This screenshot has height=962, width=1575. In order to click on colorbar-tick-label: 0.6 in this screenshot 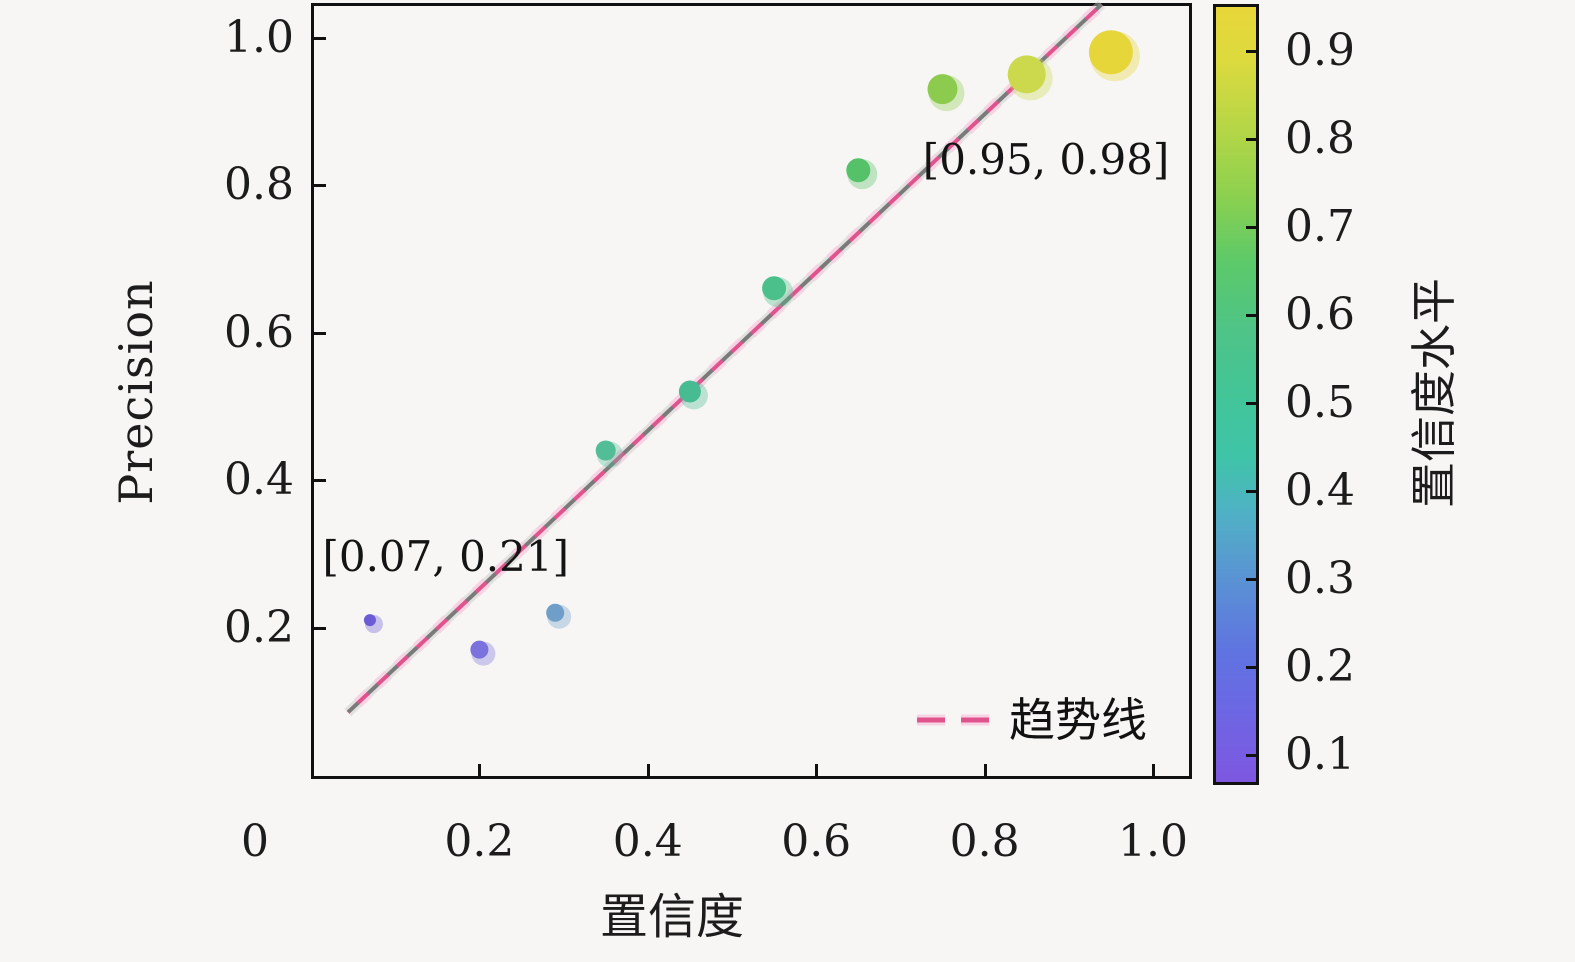, I will do `click(1320, 314)`.